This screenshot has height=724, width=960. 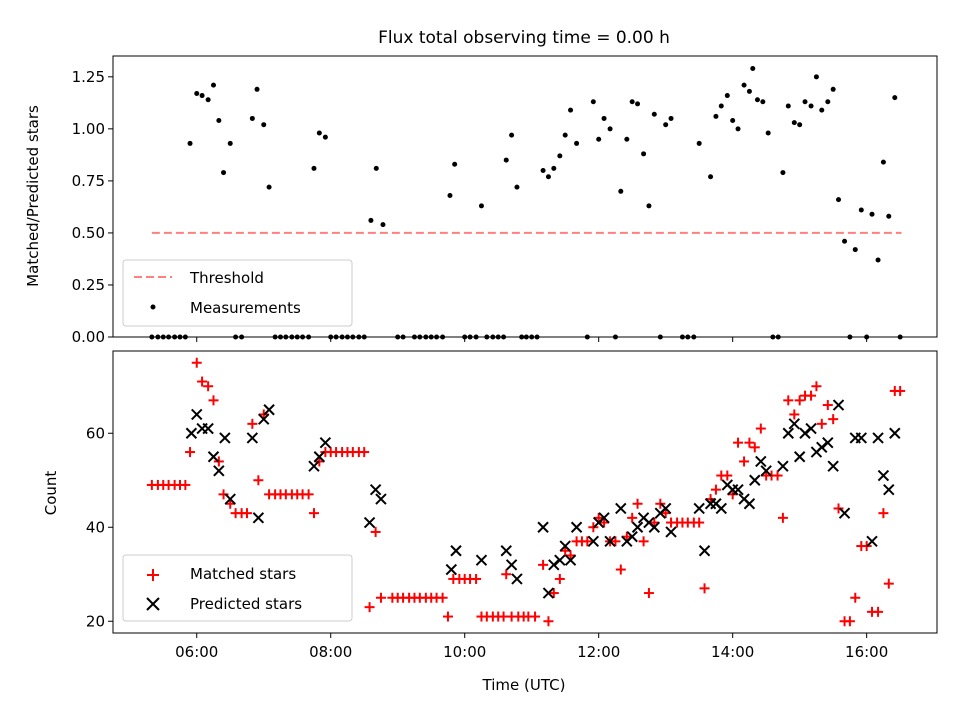 I want to click on bottom-y-ticks: 20 40 60, so click(x=99, y=527).